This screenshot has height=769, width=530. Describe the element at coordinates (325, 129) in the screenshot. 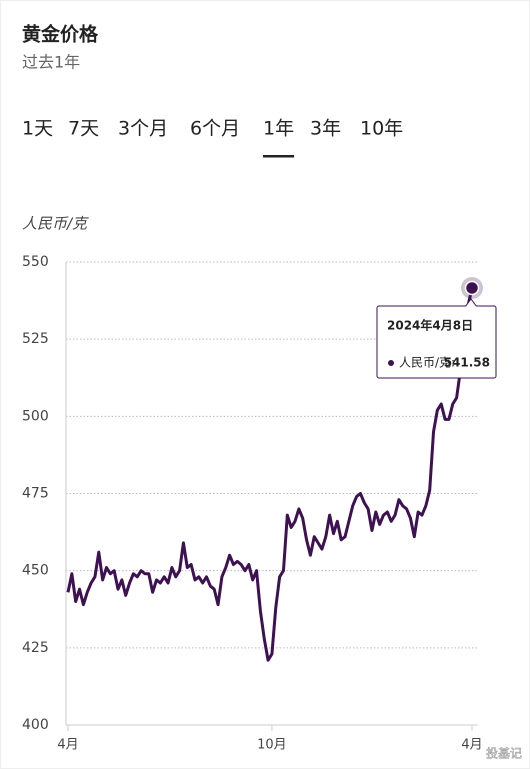

I see `time-range-tab: 3年` at that location.